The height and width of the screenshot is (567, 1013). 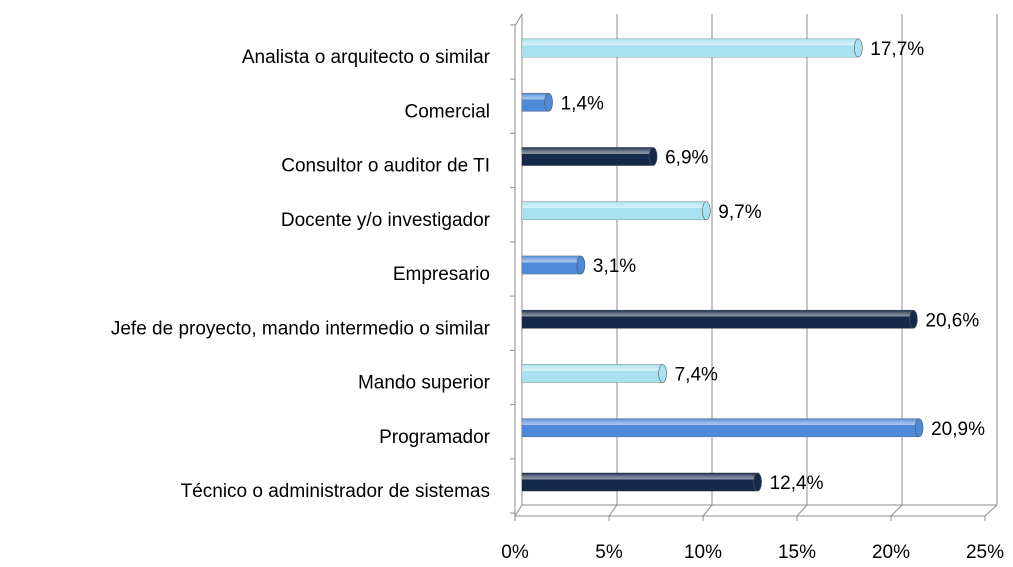 What do you see at coordinates (518, 20) in the screenshot?
I see `axis-line` at bounding box center [518, 20].